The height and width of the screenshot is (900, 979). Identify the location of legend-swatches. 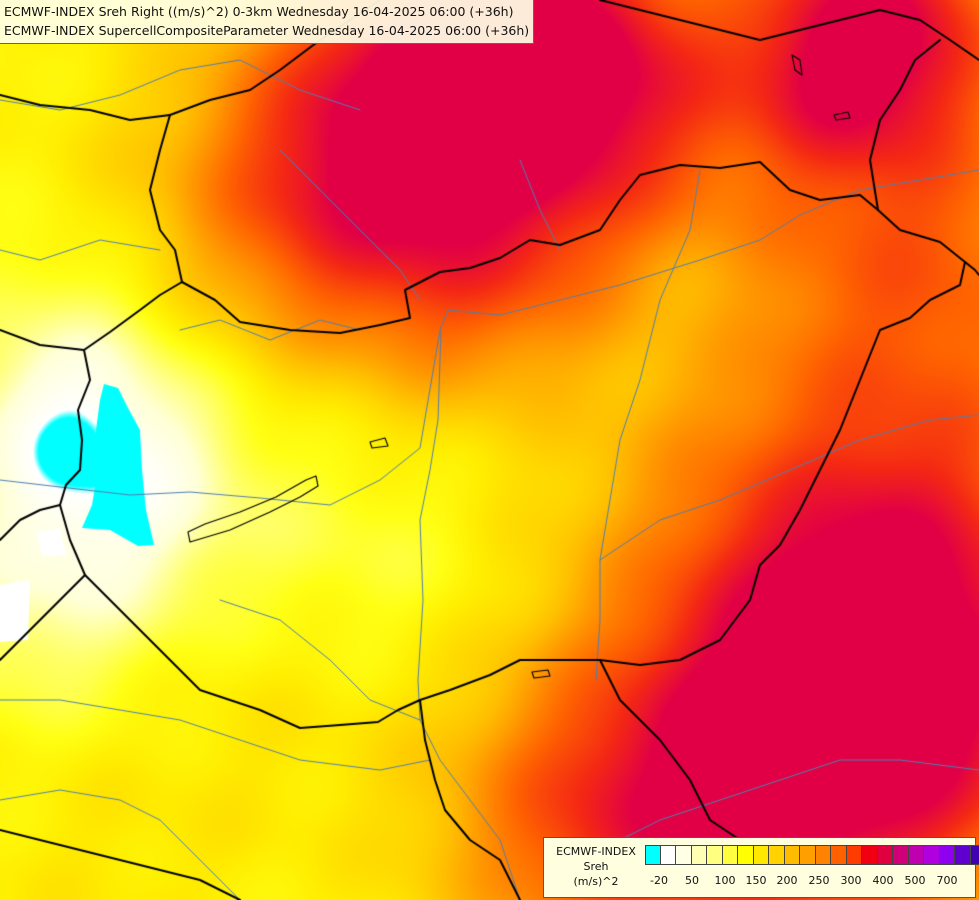
(812, 855).